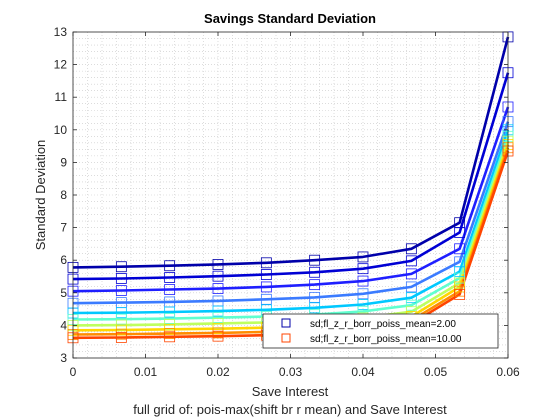 This screenshot has width=560, height=420. Describe the element at coordinates (61, 97) in the screenshot. I see `y-tick-label: 11` at that location.